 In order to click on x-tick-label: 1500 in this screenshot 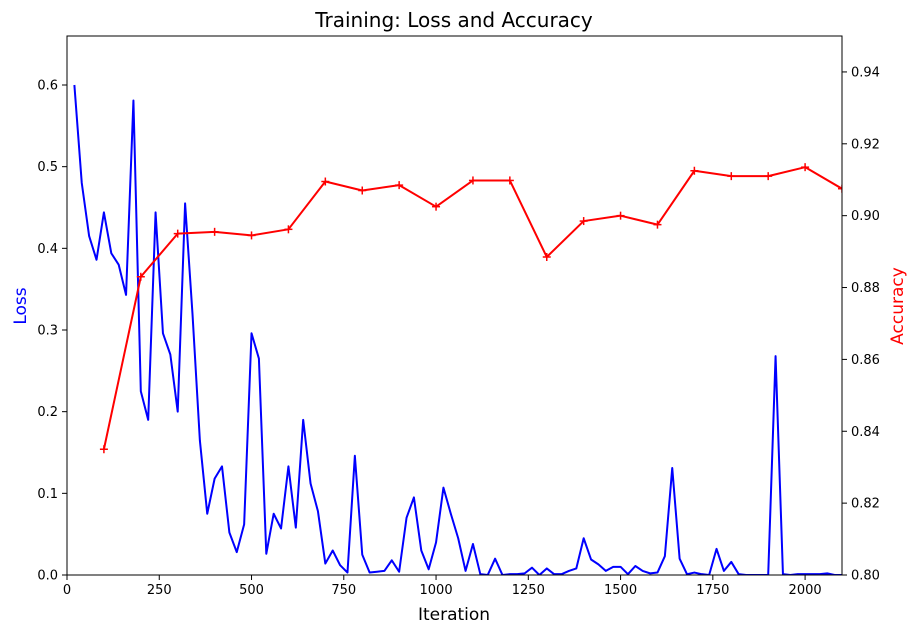, I will do `click(620, 590)`.